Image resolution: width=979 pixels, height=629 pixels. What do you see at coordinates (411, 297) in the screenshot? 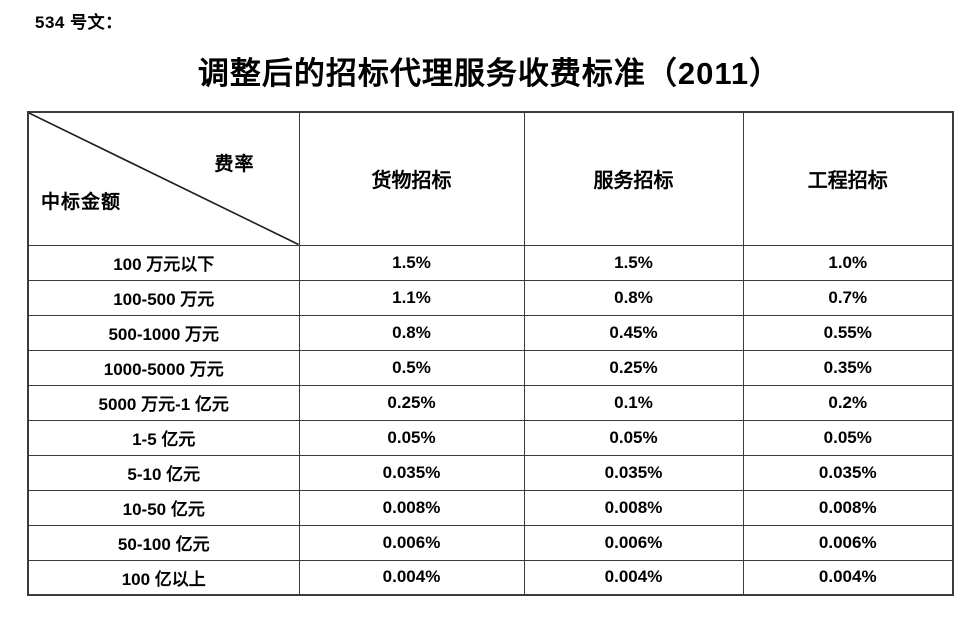
I see `rate-cell: 1.1%` at bounding box center [411, 297].